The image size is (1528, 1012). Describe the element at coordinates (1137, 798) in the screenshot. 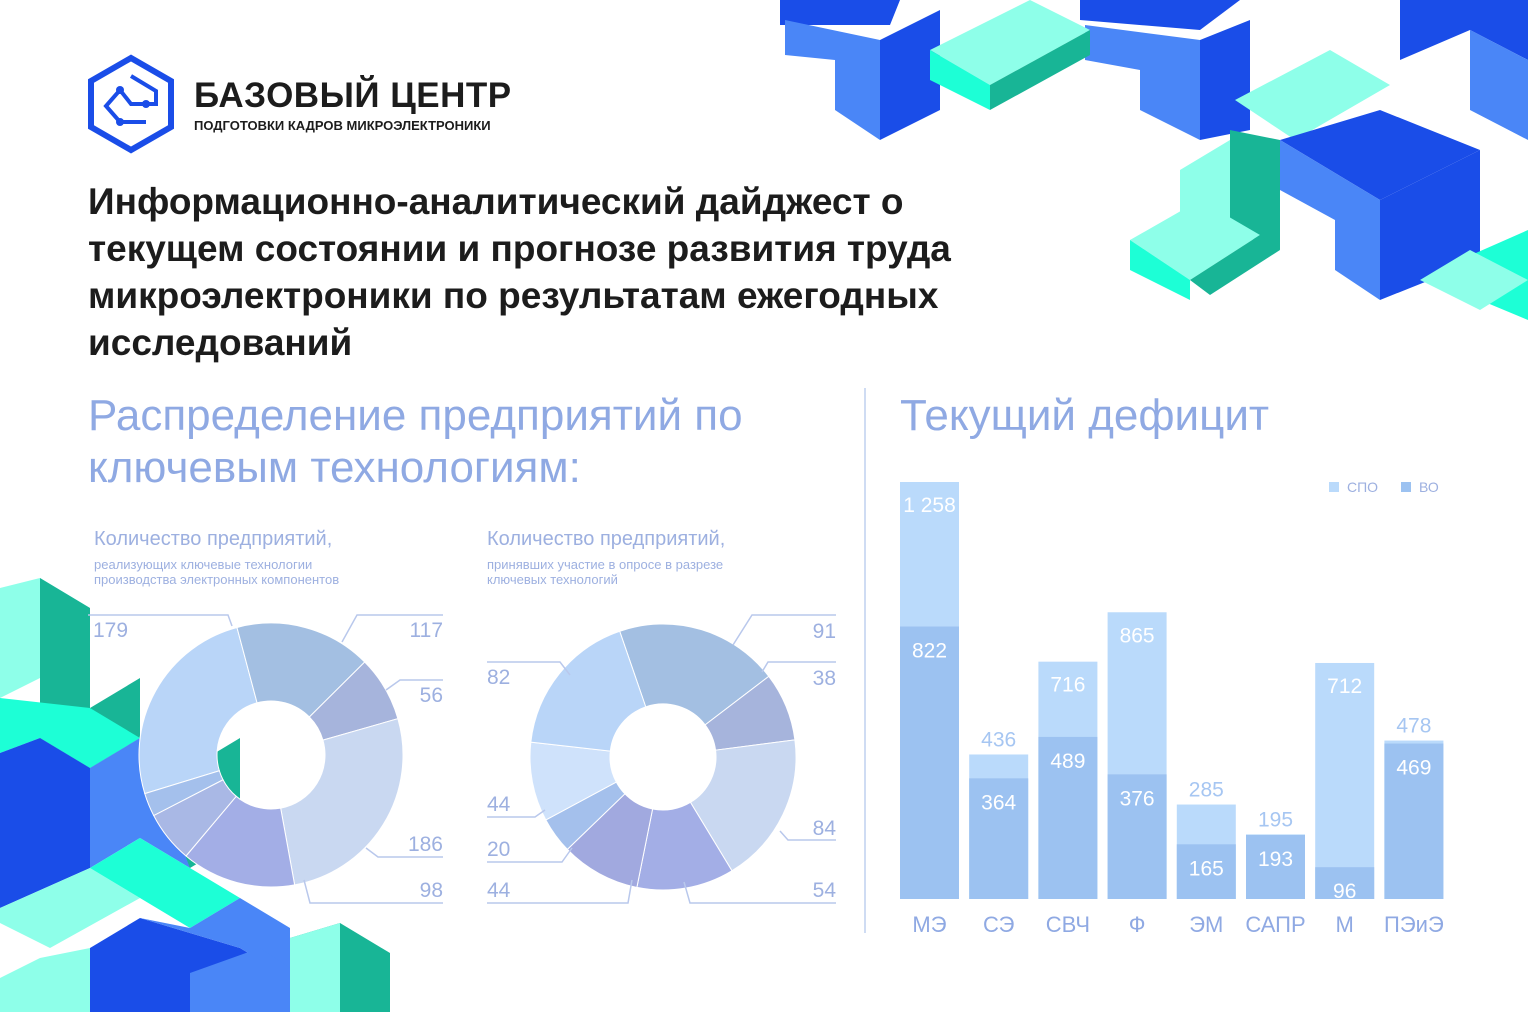

I see `bar-vo-label-3: 376` at that location.